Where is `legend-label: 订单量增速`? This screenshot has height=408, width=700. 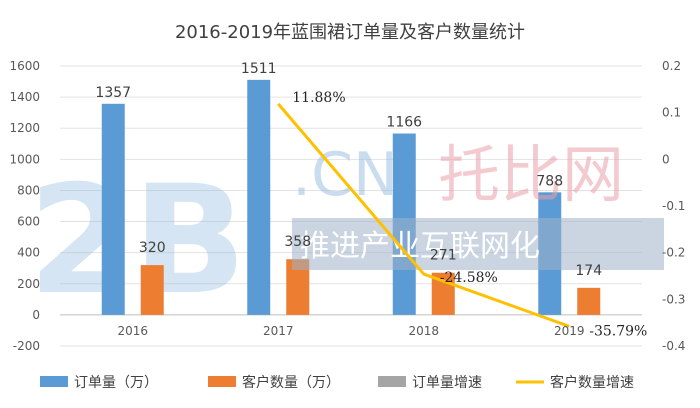
legend-label: 订单量增速 is located at coordinates (447, 383).